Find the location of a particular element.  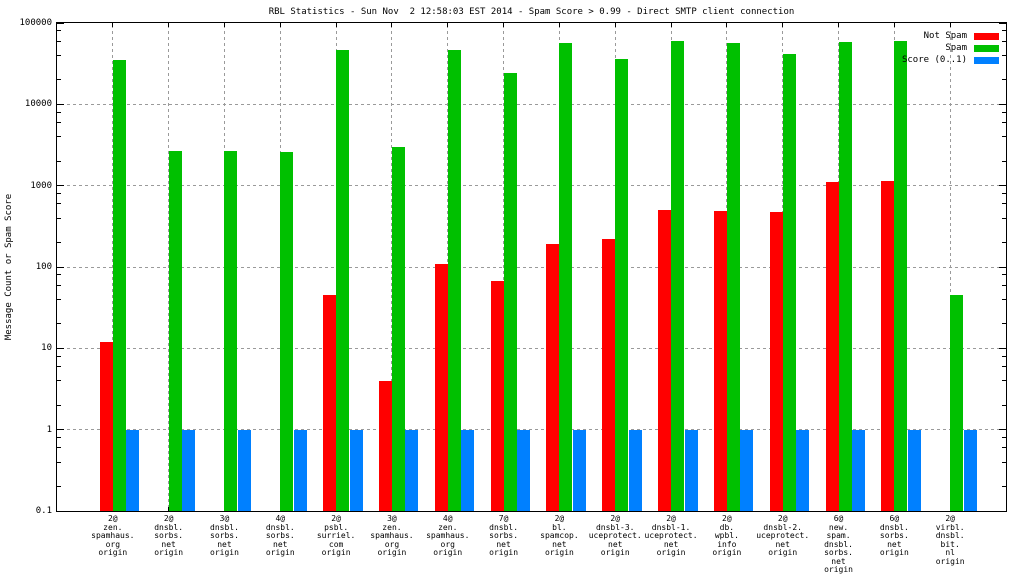

x-category-label: 3@ zen. spamhaus. org origin is located at coordinates (392, 535).